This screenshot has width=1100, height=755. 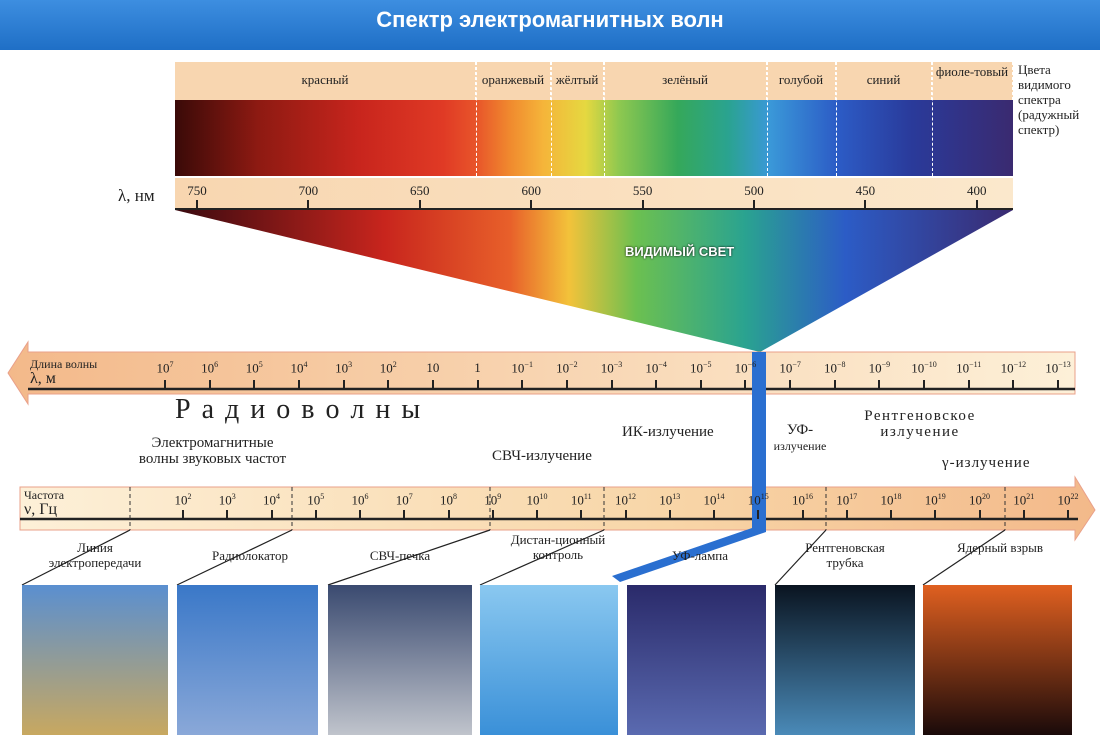 I want to click on band-ir: ИК-излучение, so click(x=668, y=432).